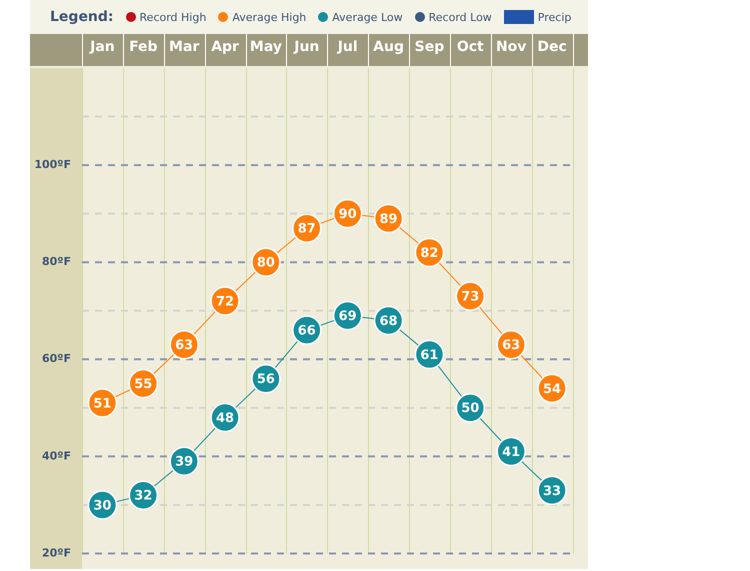 The width and height of the screenshot is (750, 571). Describe the element at coordinates (82, 17) in the screenshot. I see `legend-title: Legend:` at that location.